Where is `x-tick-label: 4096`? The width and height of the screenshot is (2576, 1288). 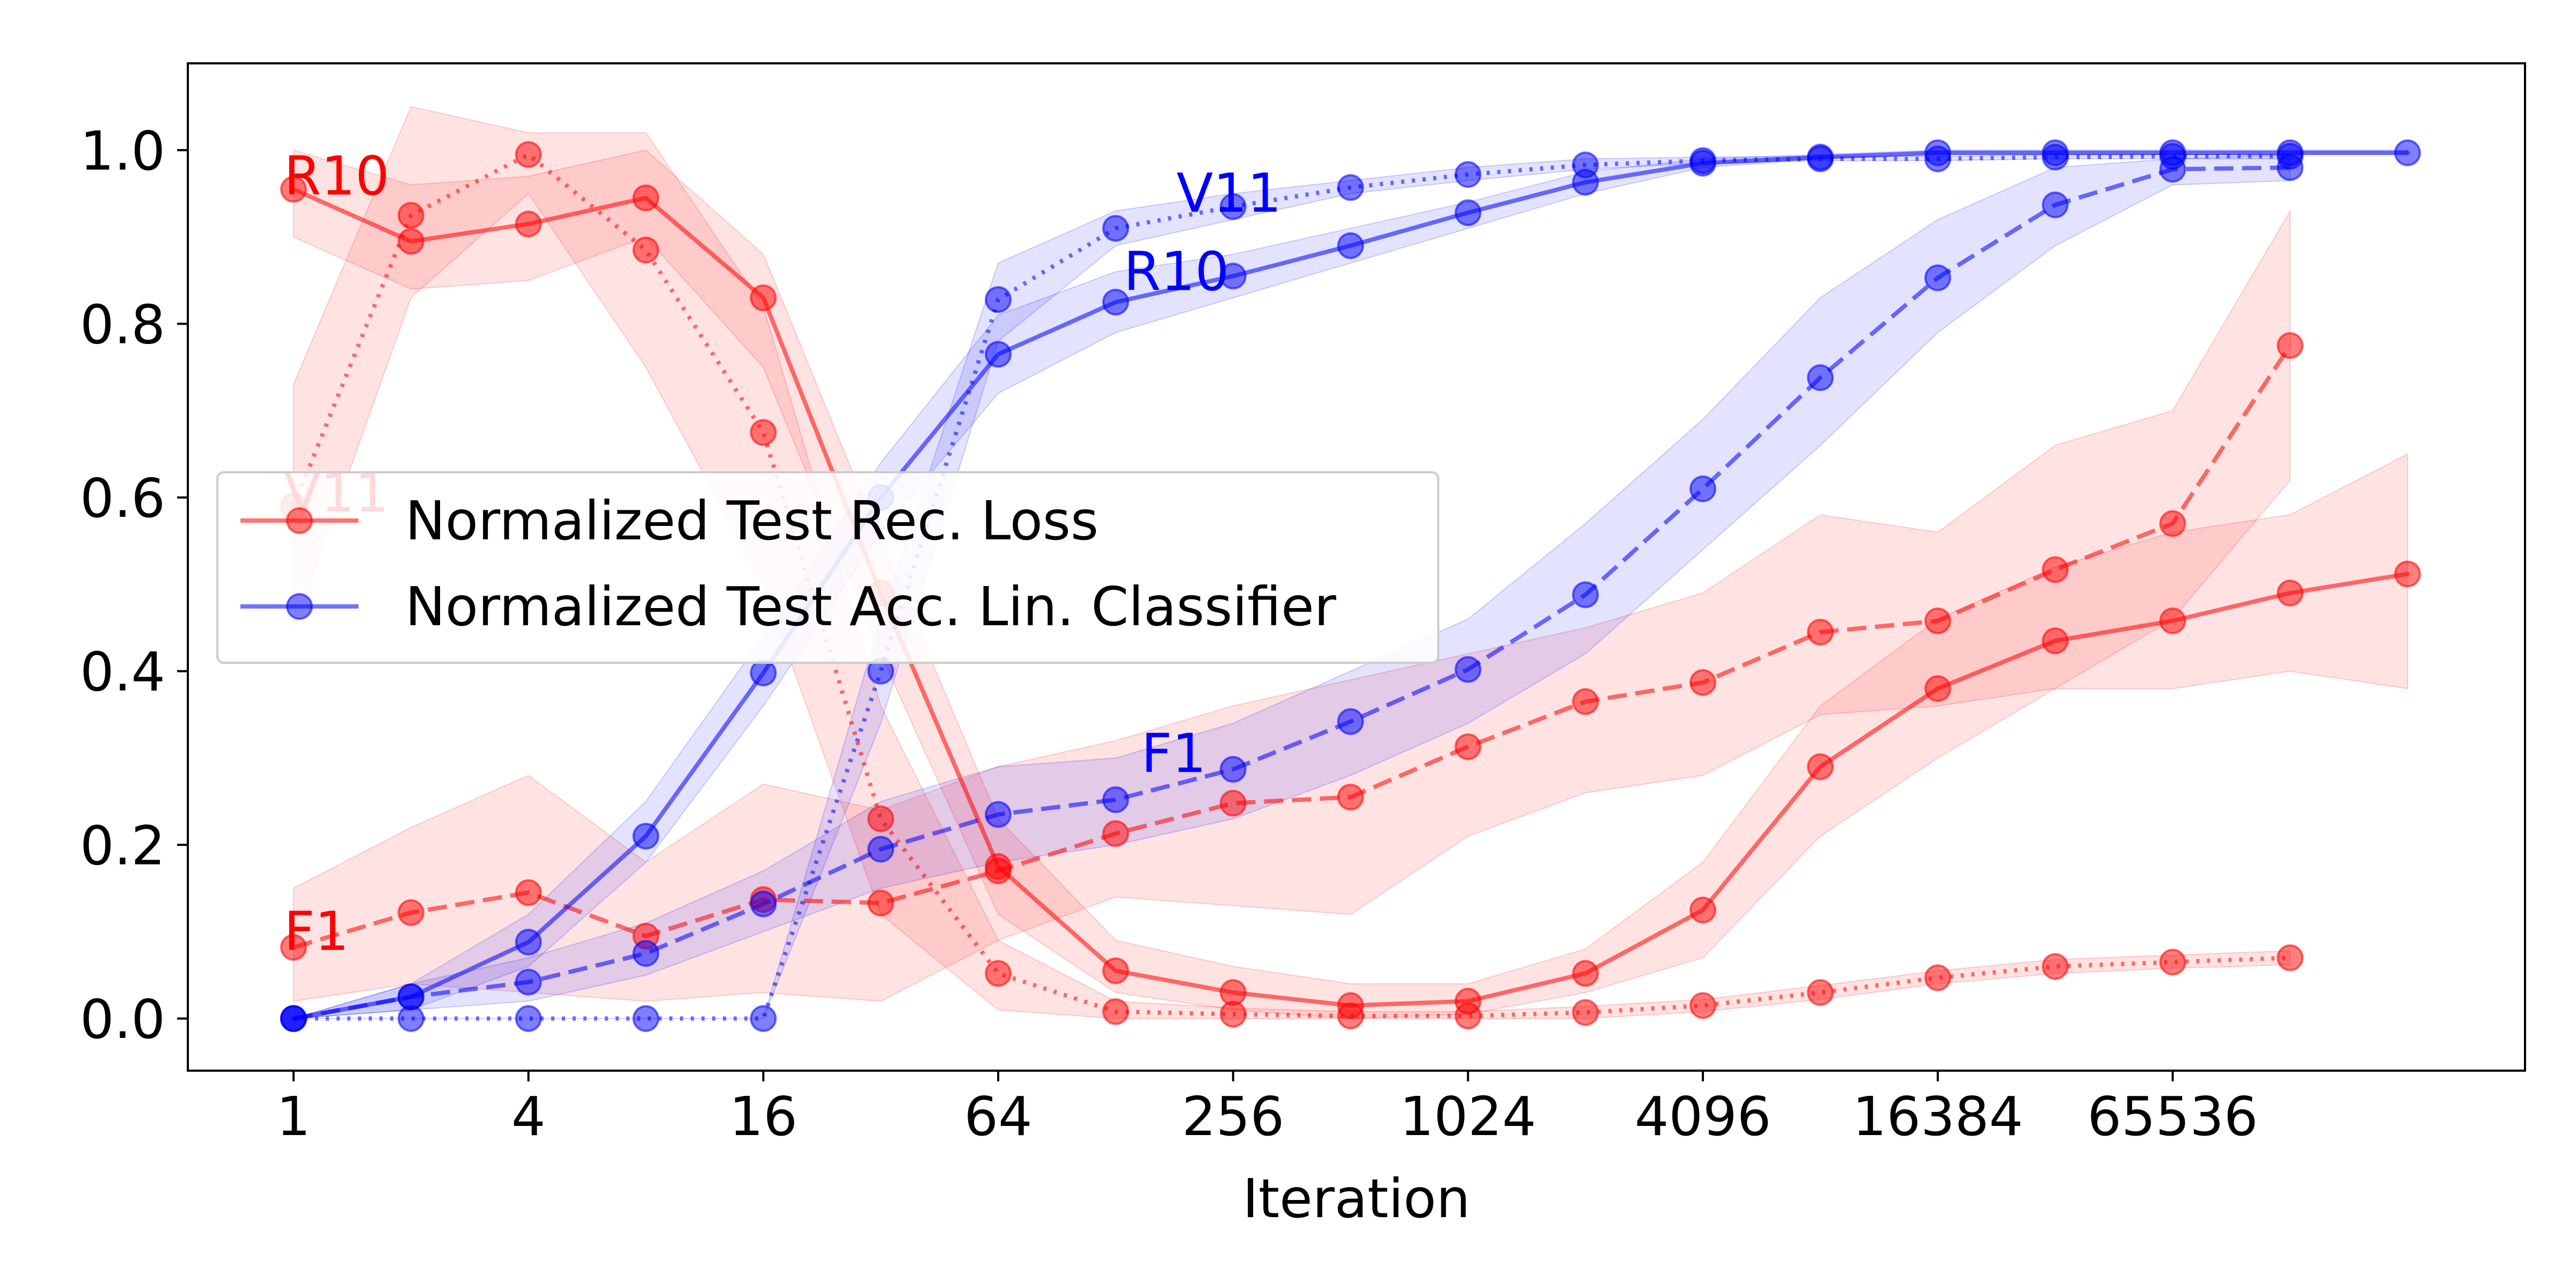 x-tick-label: 4096 is located at coordinates (1703, 1116).